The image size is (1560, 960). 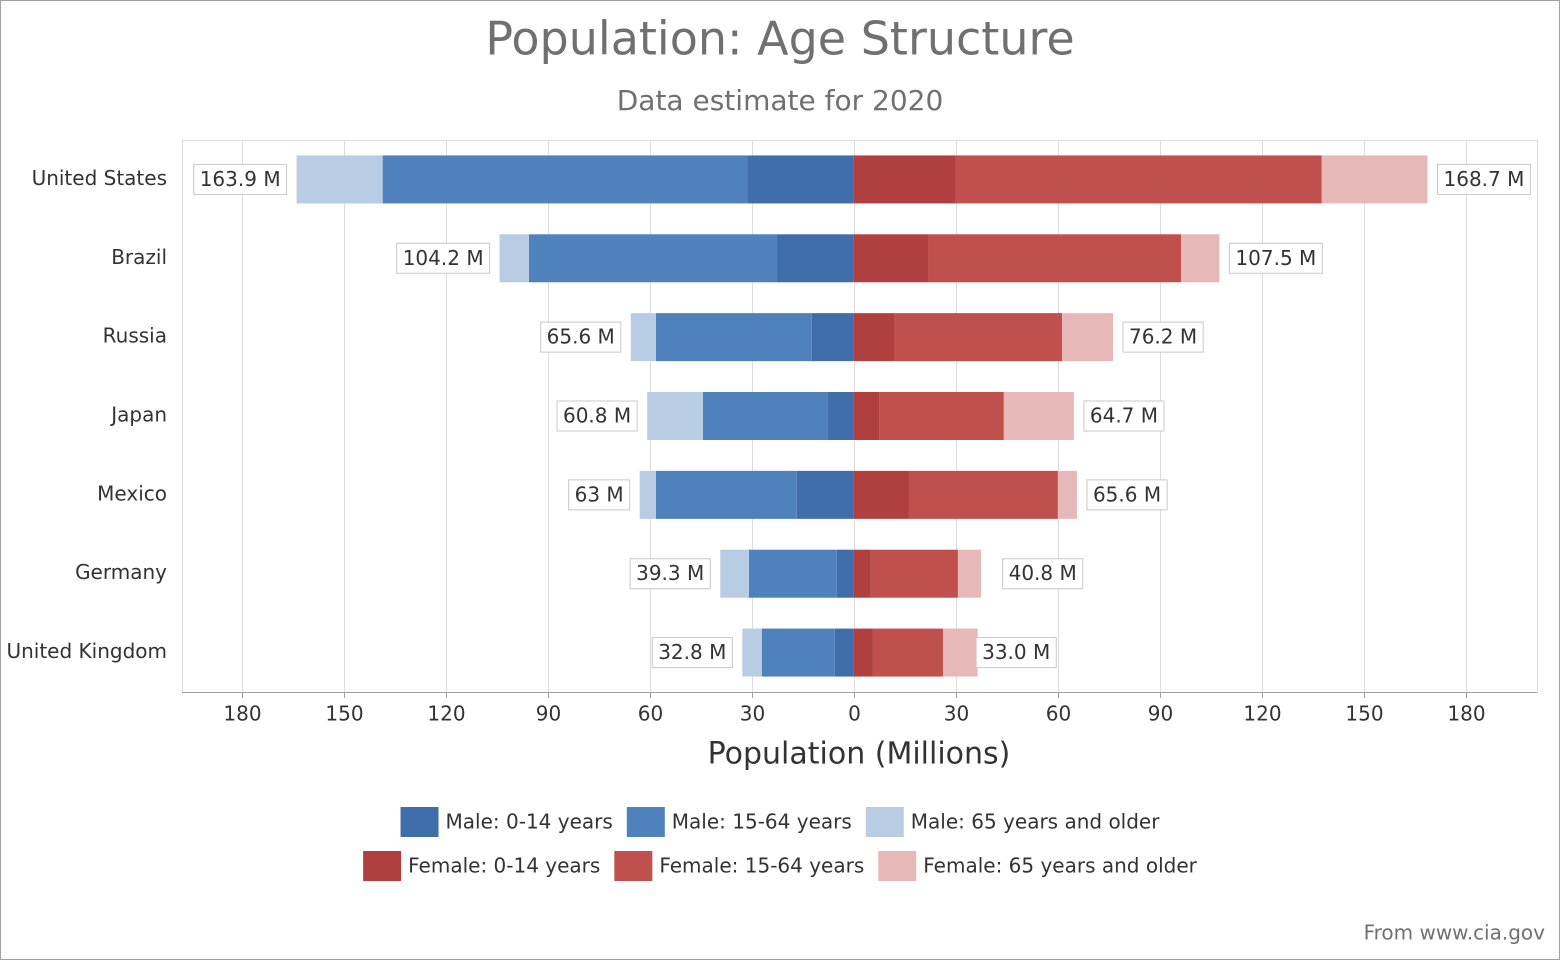 I want to click on total-label: 65.6 M, so click(x=581, y=337).